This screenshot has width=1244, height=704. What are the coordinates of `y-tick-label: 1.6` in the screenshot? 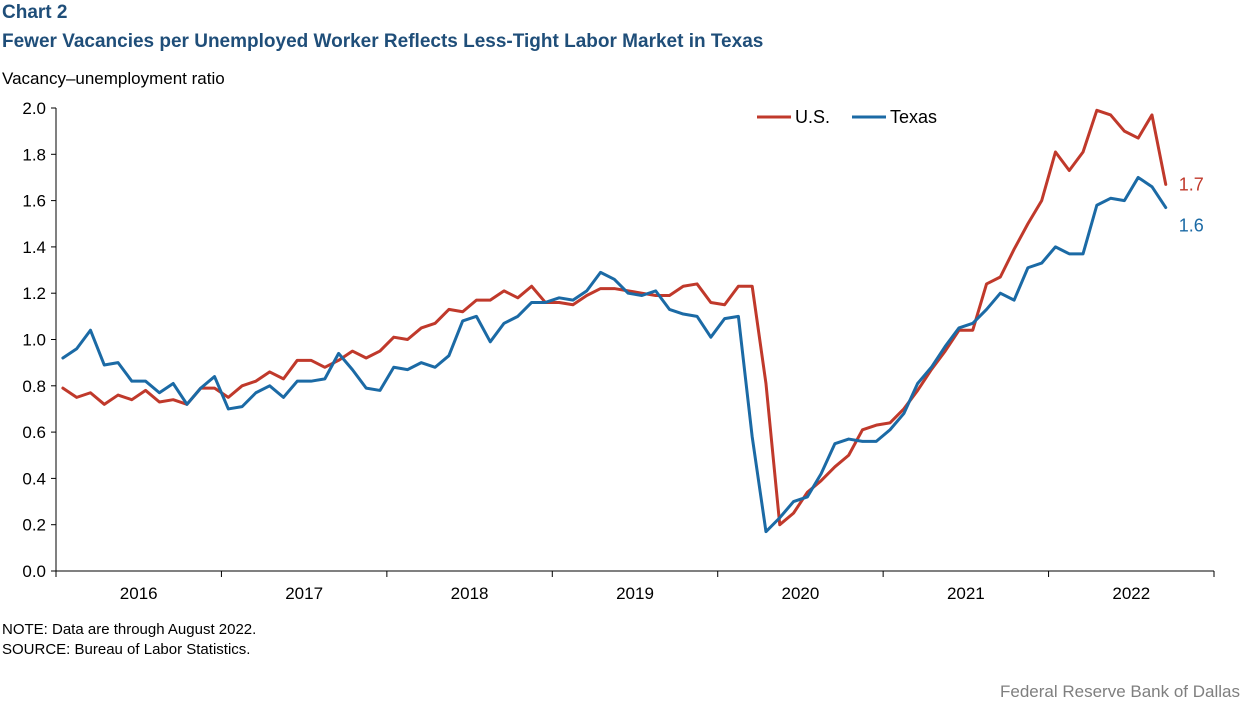 It's located at (34, 201).